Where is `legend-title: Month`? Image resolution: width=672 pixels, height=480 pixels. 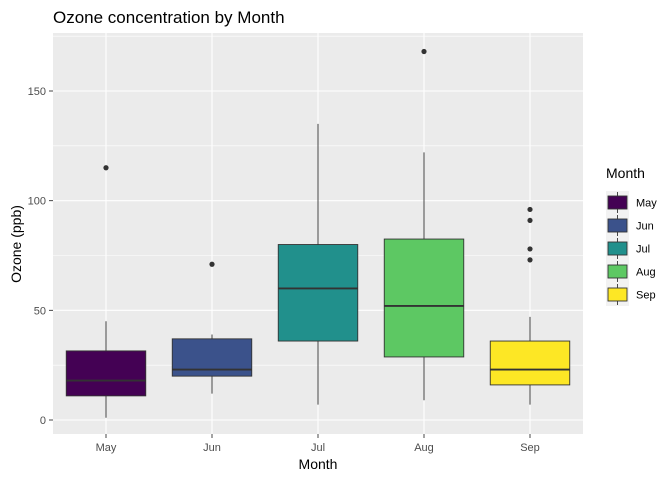 legend-title: Month is located at coordinates (625, 173).